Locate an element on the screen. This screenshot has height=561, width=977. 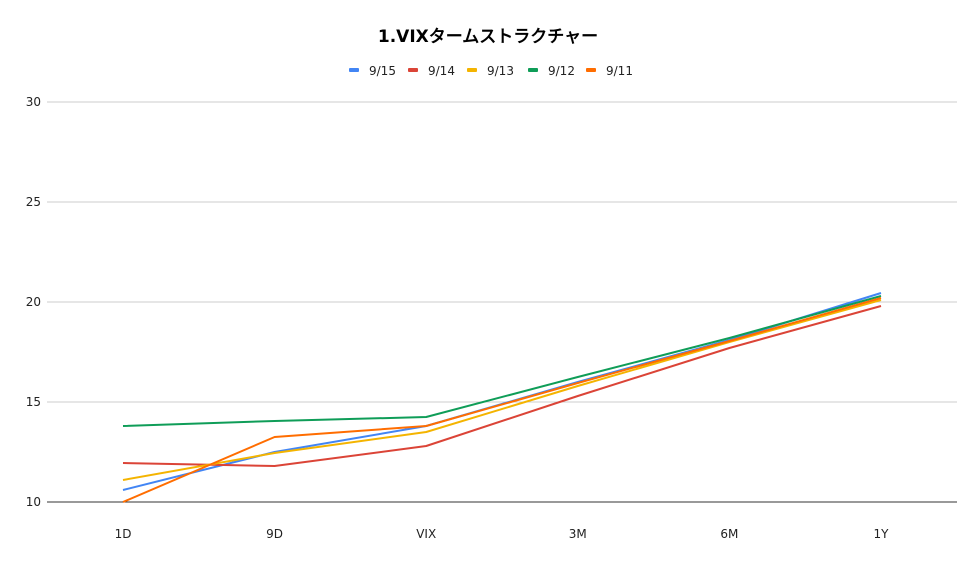
y-tick-label: 20 is located at coordinates (33, 302).